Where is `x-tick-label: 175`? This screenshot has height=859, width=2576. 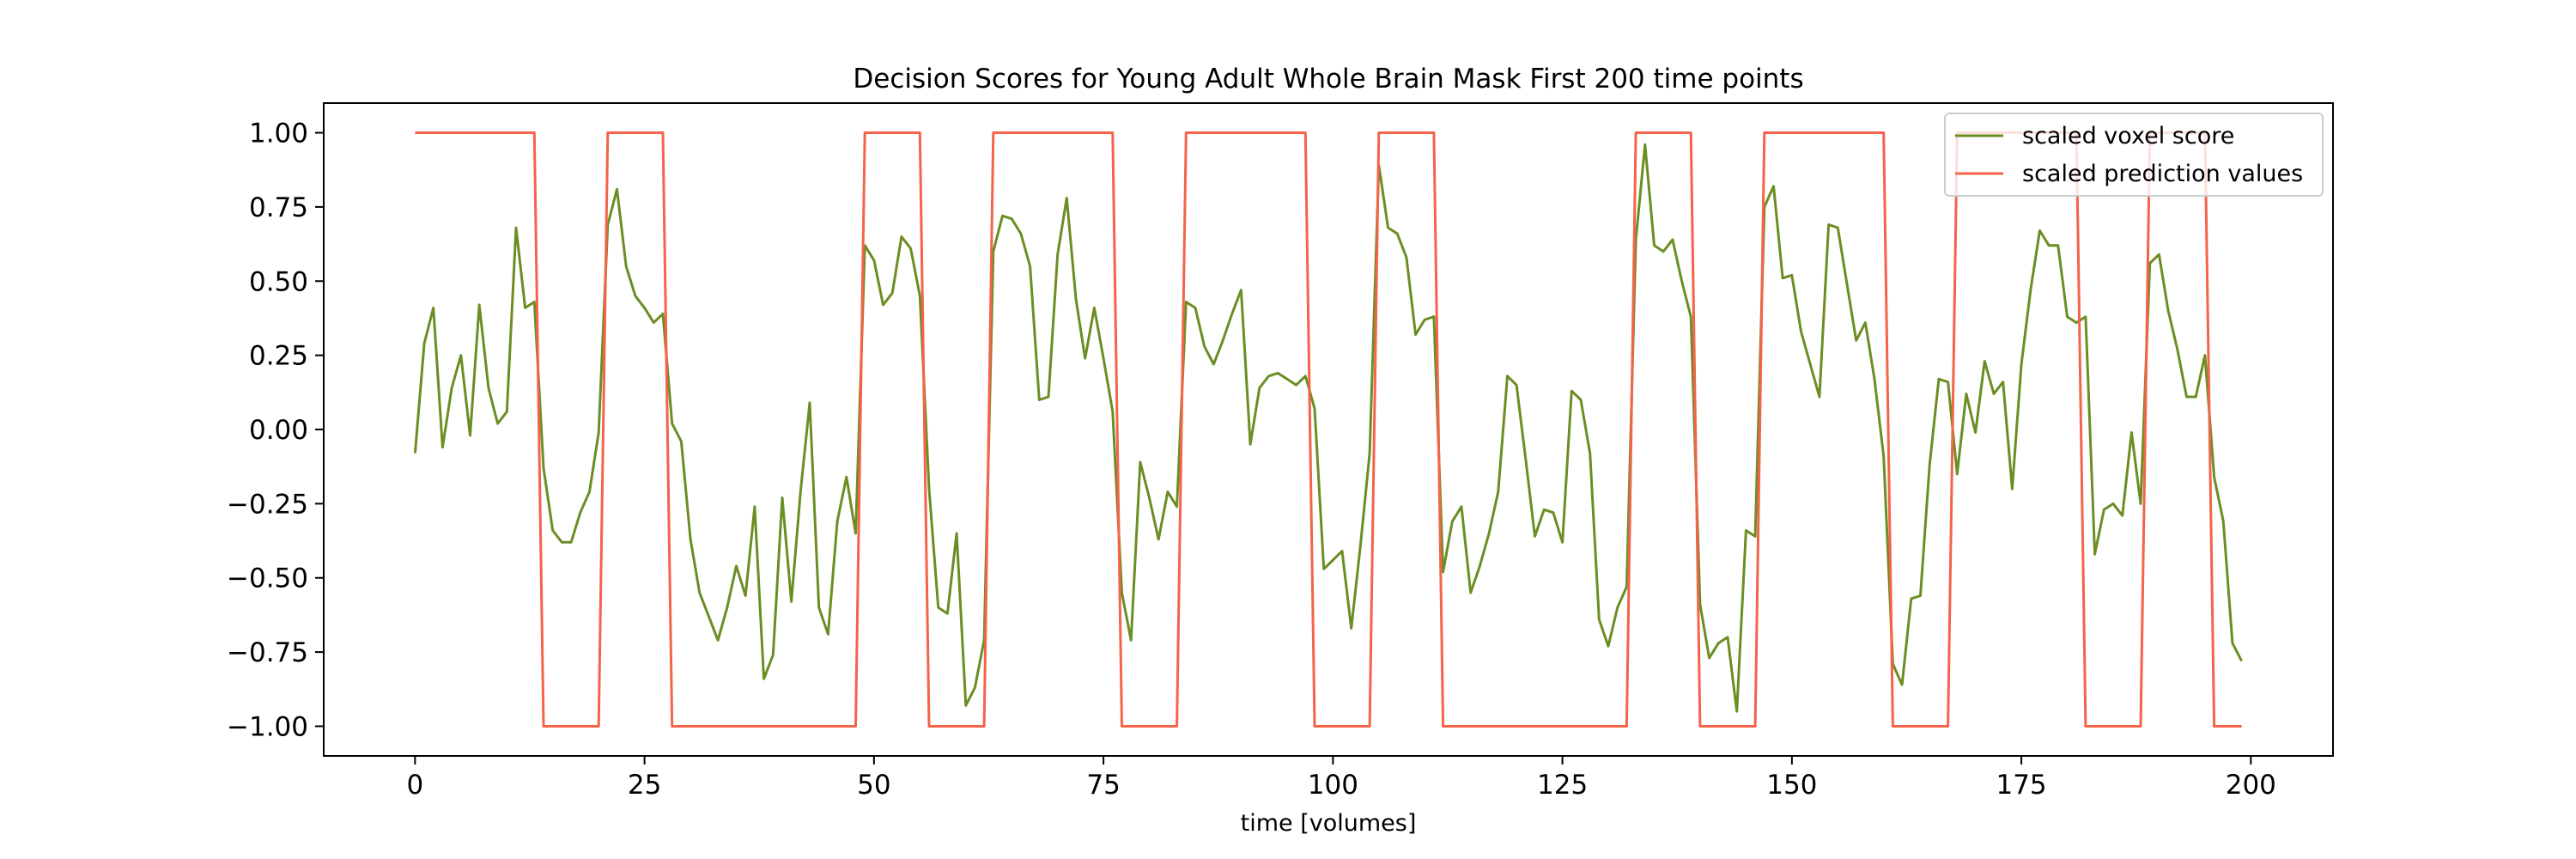
x-tick-label: 175 is located at coordinates (2021, 786).